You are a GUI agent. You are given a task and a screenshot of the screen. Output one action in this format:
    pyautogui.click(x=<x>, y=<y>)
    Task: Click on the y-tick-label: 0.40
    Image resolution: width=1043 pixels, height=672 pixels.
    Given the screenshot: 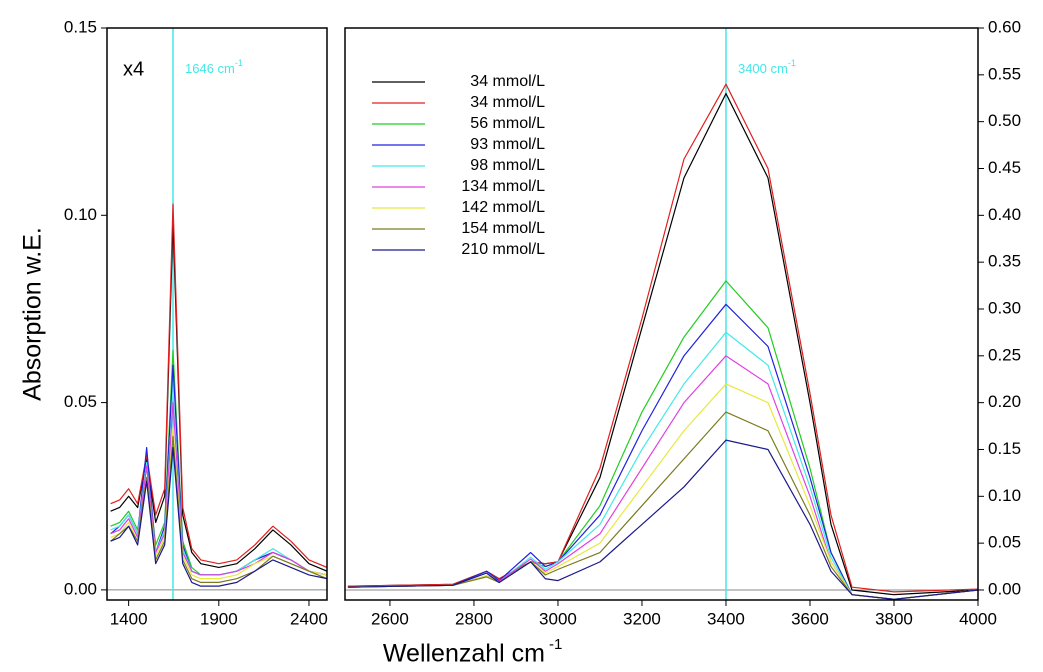 What is the action you would take?
    pyautogui.click(x=1004, y=214)
    